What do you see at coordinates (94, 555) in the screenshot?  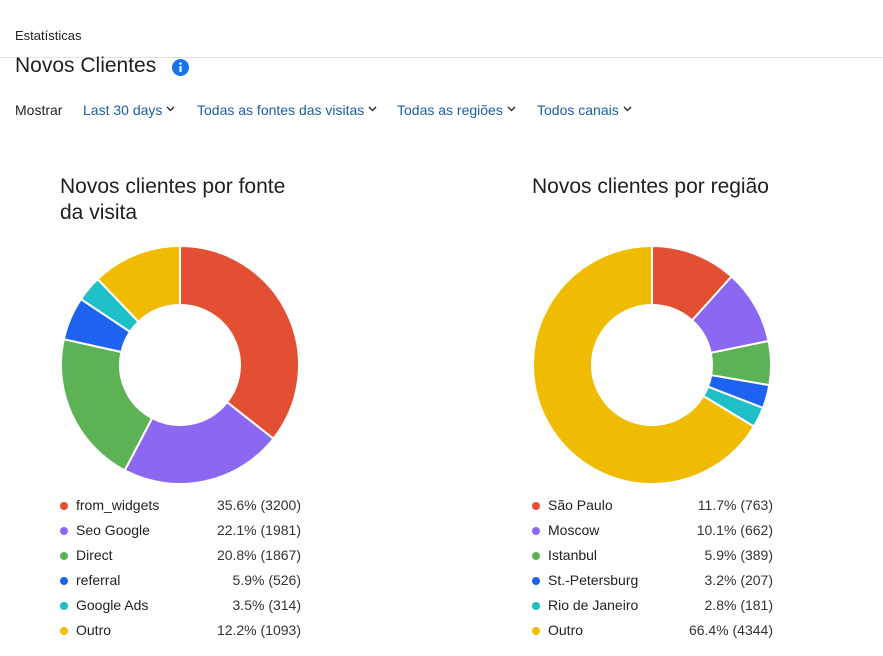 I see `legend-label: Direct` at bounding box center [94, 555].